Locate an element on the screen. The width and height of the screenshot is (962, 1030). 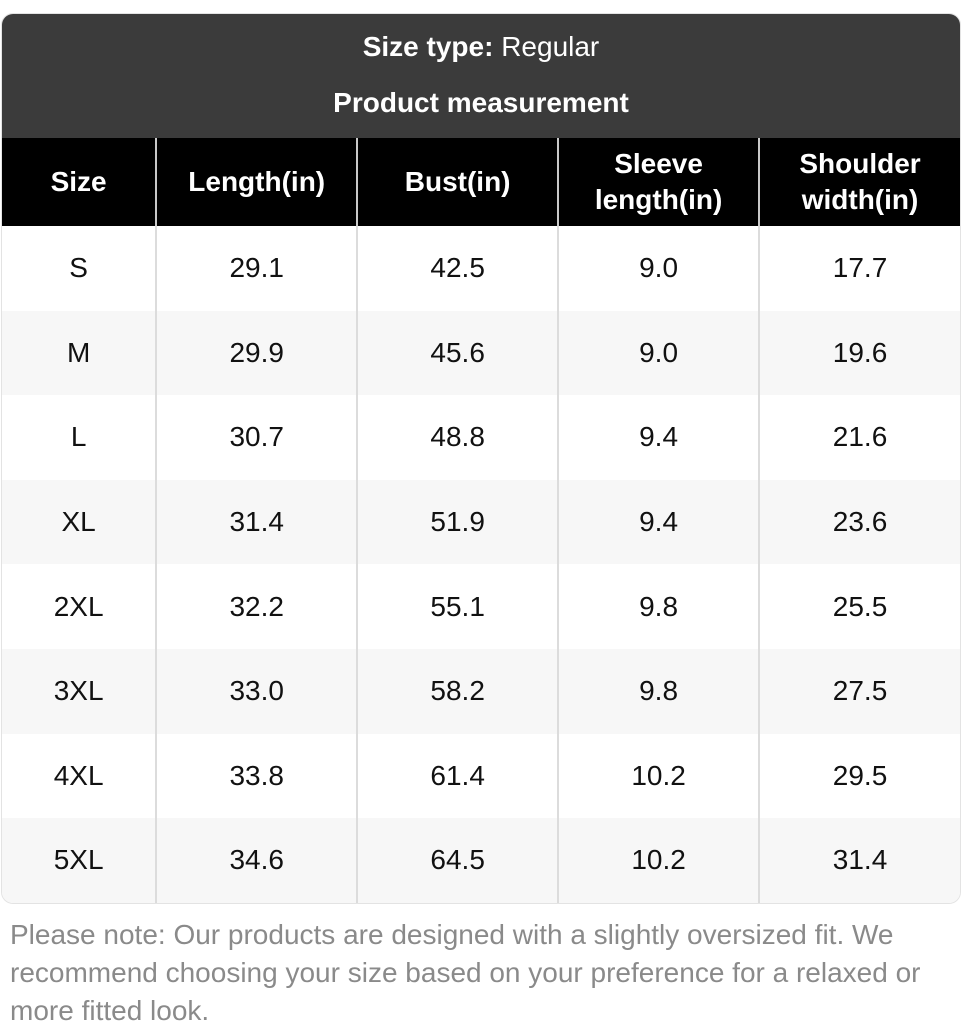
value-cell: 61.4 is located at coordinates (457, 776).